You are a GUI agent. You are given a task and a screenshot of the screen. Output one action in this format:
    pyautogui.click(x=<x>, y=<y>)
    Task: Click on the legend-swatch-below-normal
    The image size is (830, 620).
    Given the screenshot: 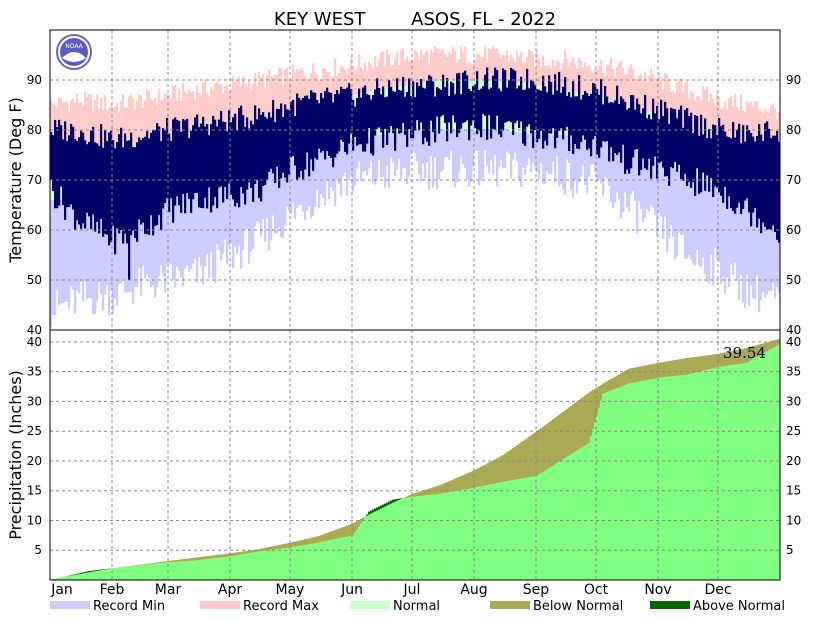 What is the action you would take?
    pyautogui.click(x=510, y=605)
    